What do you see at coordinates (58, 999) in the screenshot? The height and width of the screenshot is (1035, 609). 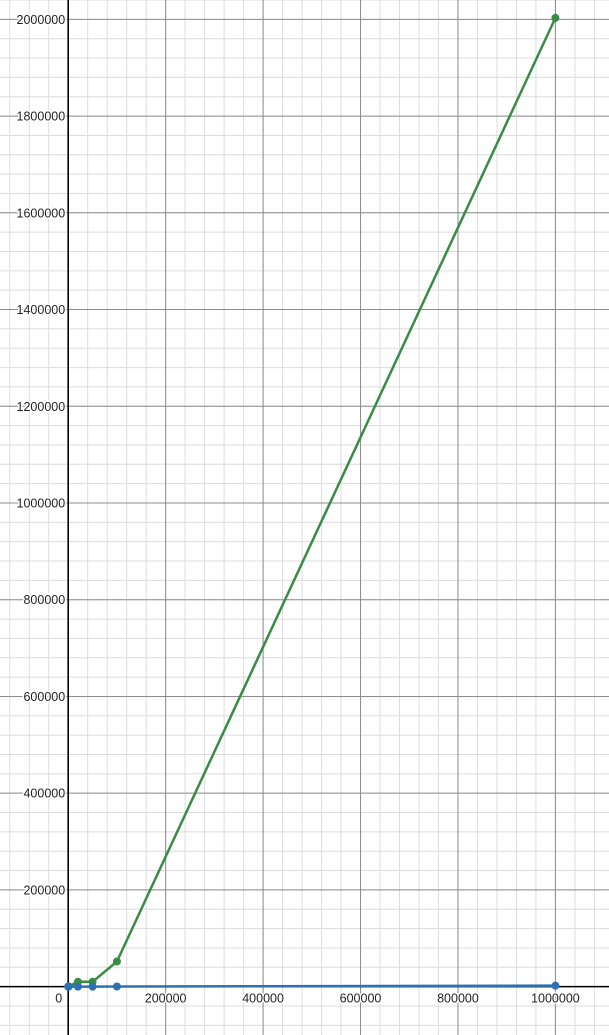 I see `x-tick-label: 0` at bounding box center [58, 999].